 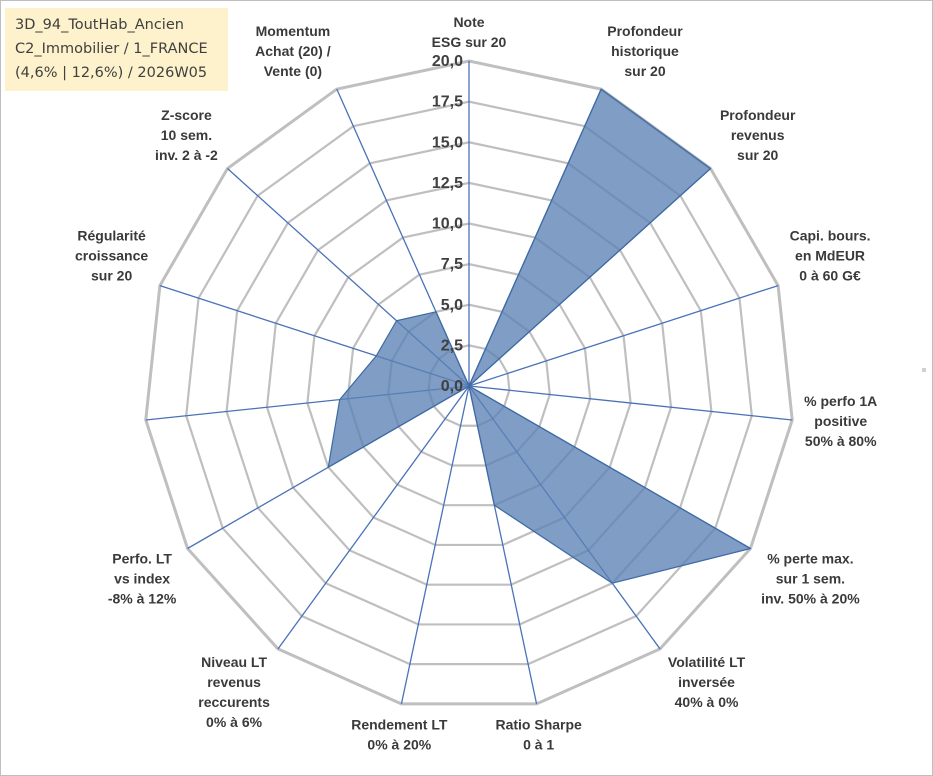 I want to click on axis-label-1-line-2: sur 20, so click(x=644, y=71).